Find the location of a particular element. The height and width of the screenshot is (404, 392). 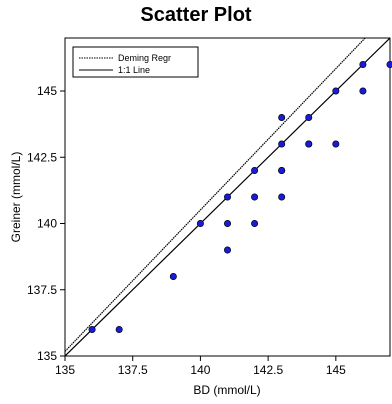

legend: Deming Regr 1:1 Line is located at coordinates (135, 62).